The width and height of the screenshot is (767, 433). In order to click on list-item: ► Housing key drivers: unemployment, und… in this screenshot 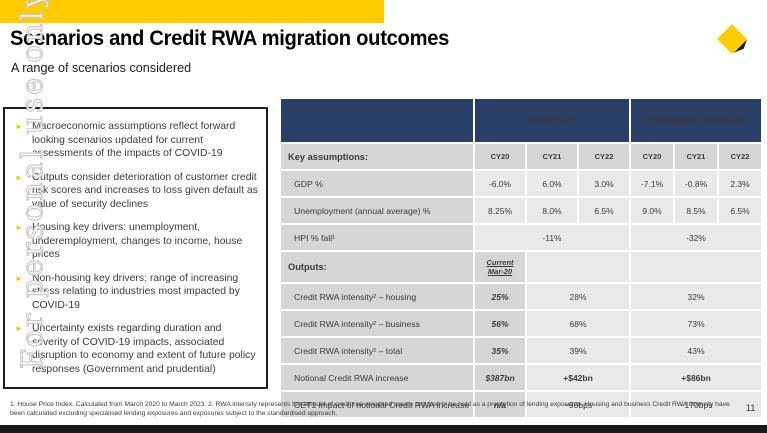, I will do `click(136, 241)`.